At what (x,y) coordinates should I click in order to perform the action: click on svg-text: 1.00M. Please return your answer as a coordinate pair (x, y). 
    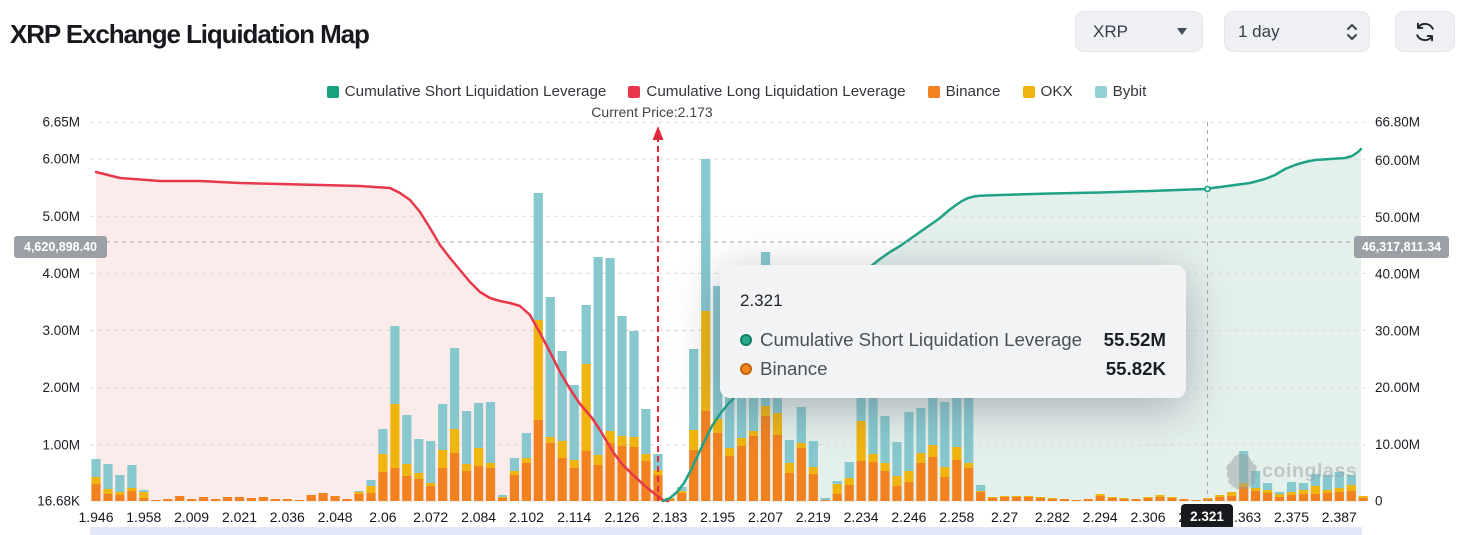
    Looking at the image, I should click on (61, 444).